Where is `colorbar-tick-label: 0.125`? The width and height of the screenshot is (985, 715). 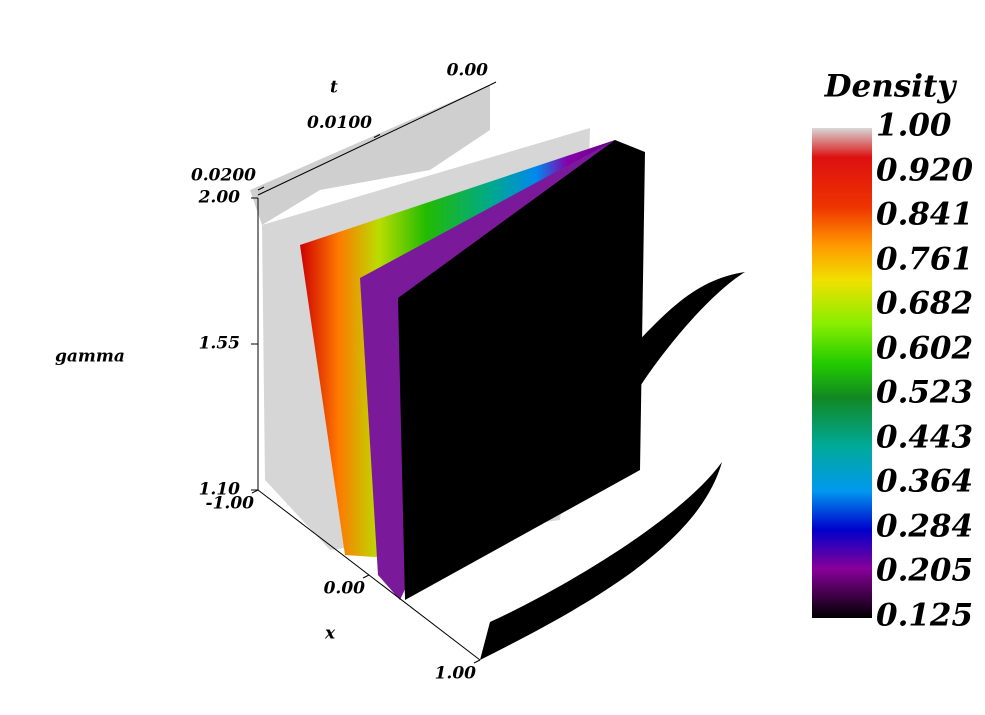
colorbar-tick-label: 0.125 is located at coordinates (924, 616).